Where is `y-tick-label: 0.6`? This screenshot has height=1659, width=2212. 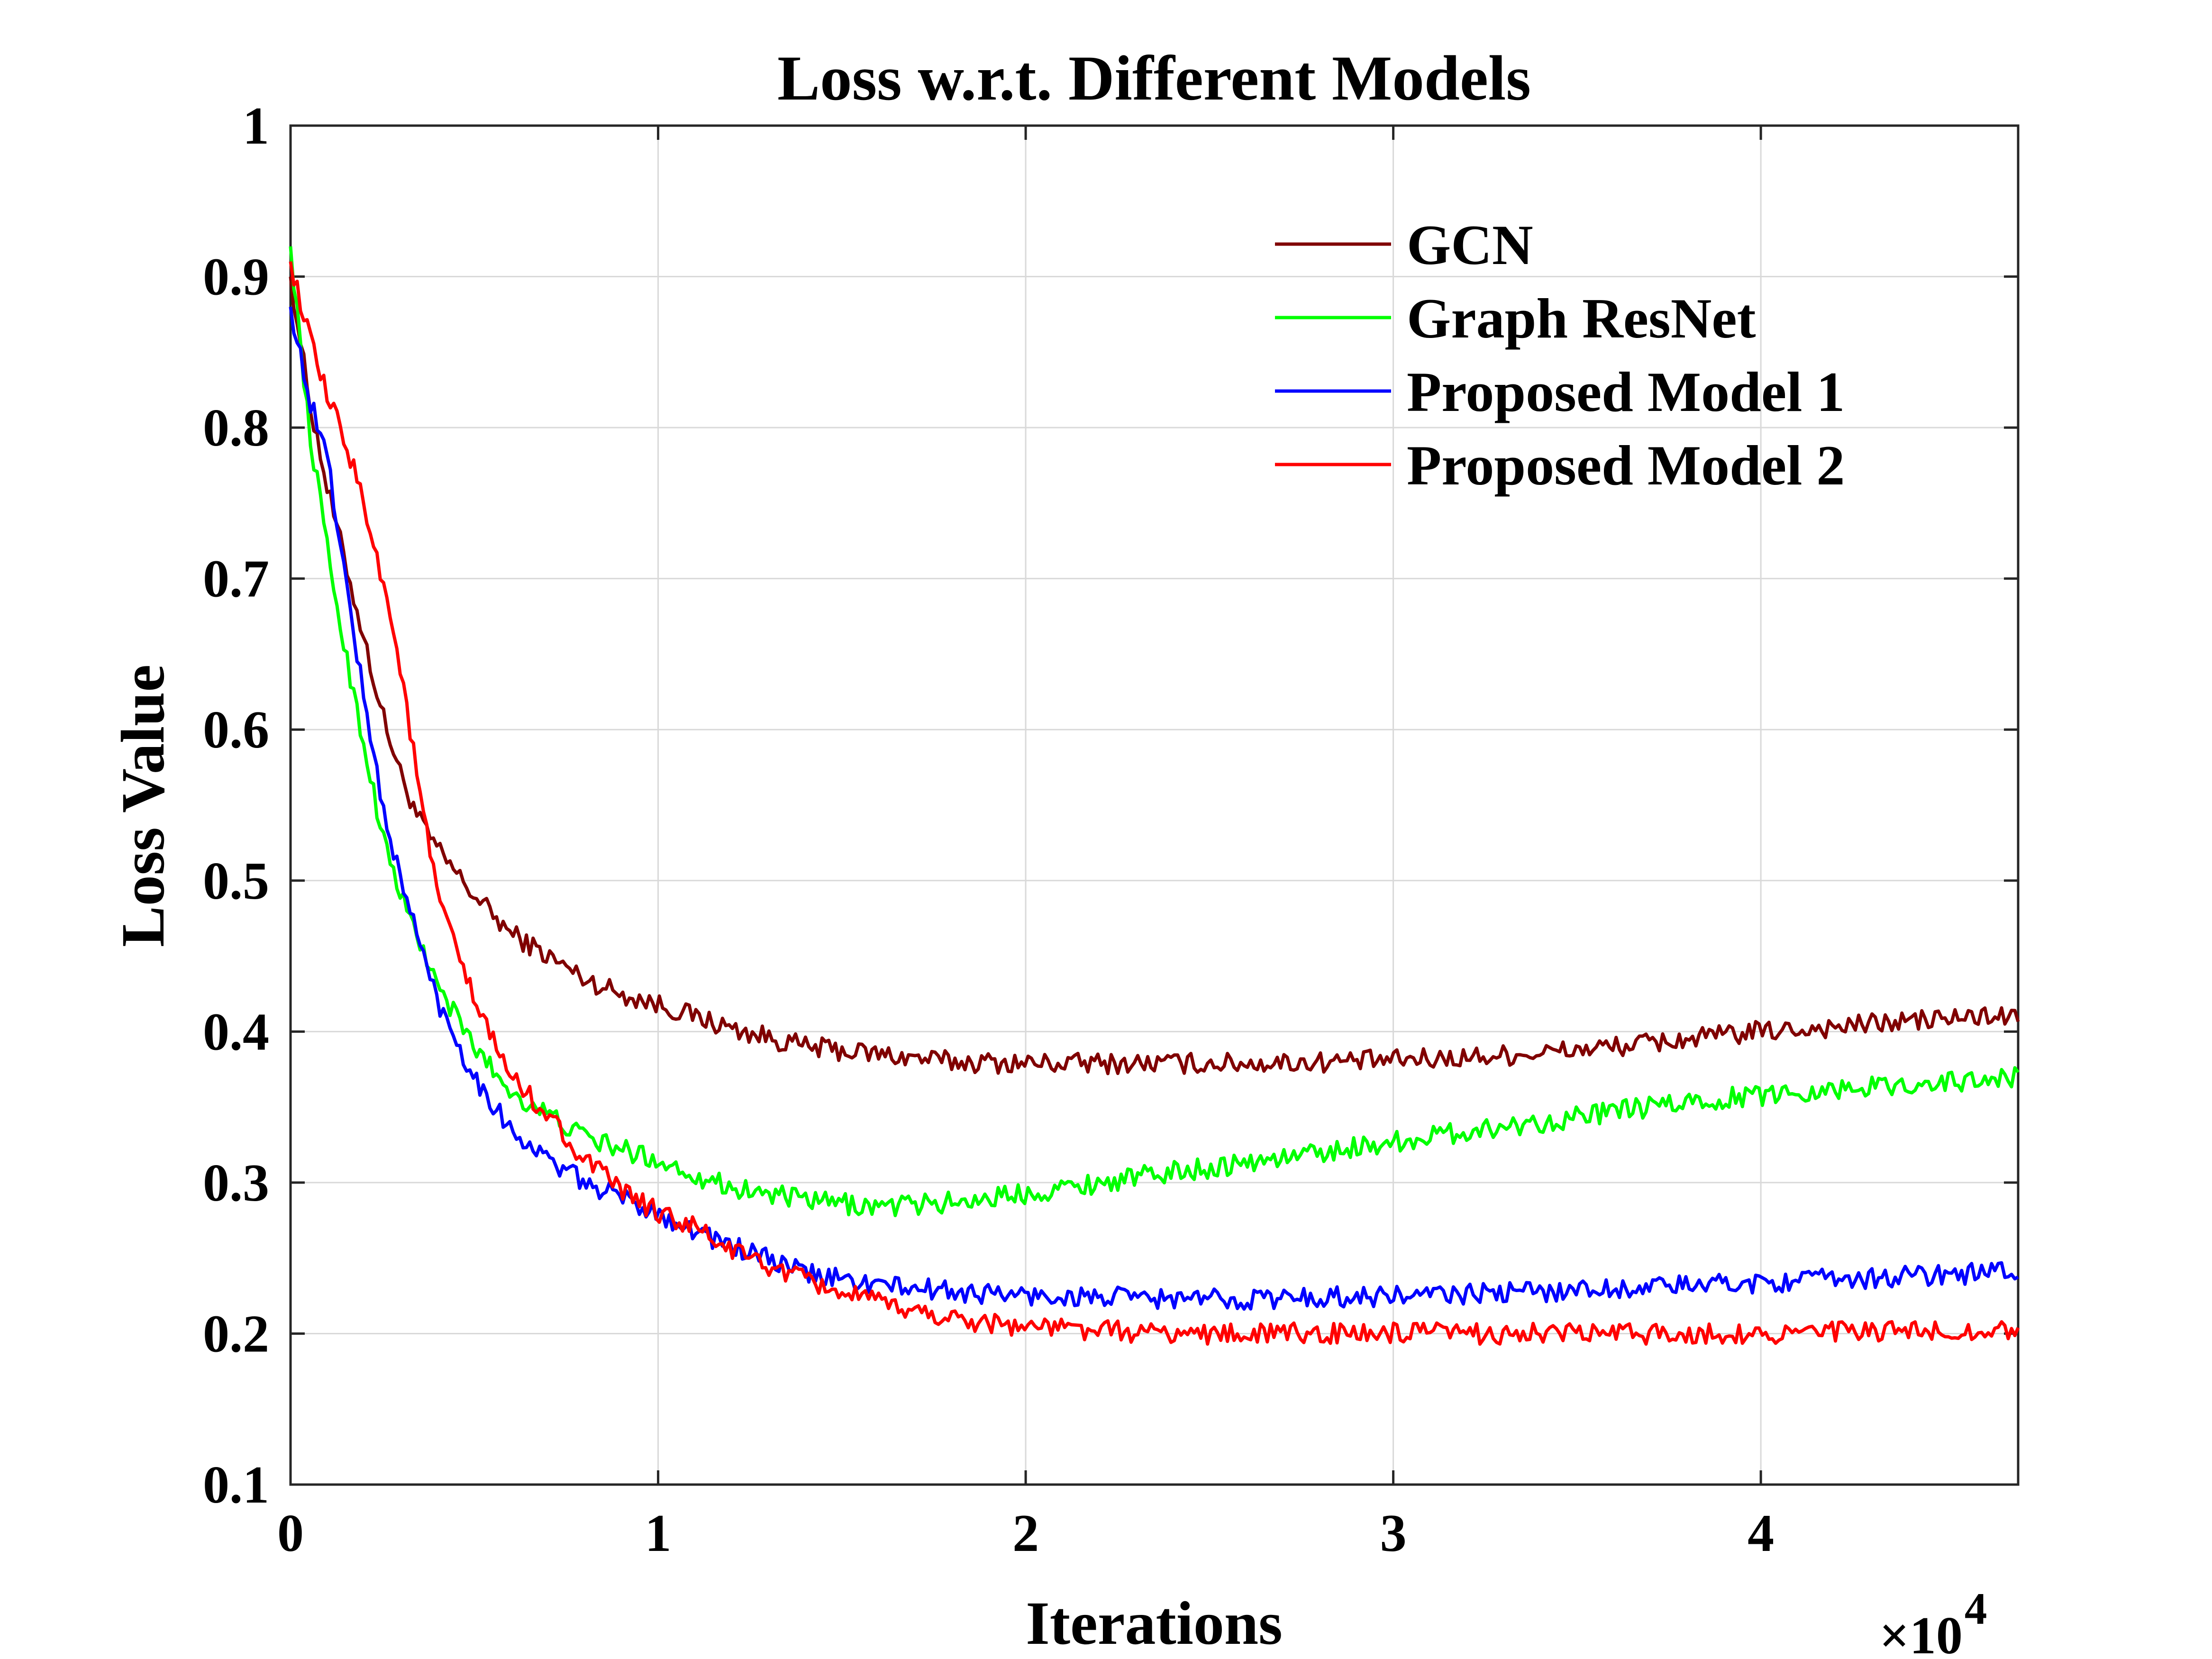
y-tick-label: 0.6 is located at coordinates (236, 730).